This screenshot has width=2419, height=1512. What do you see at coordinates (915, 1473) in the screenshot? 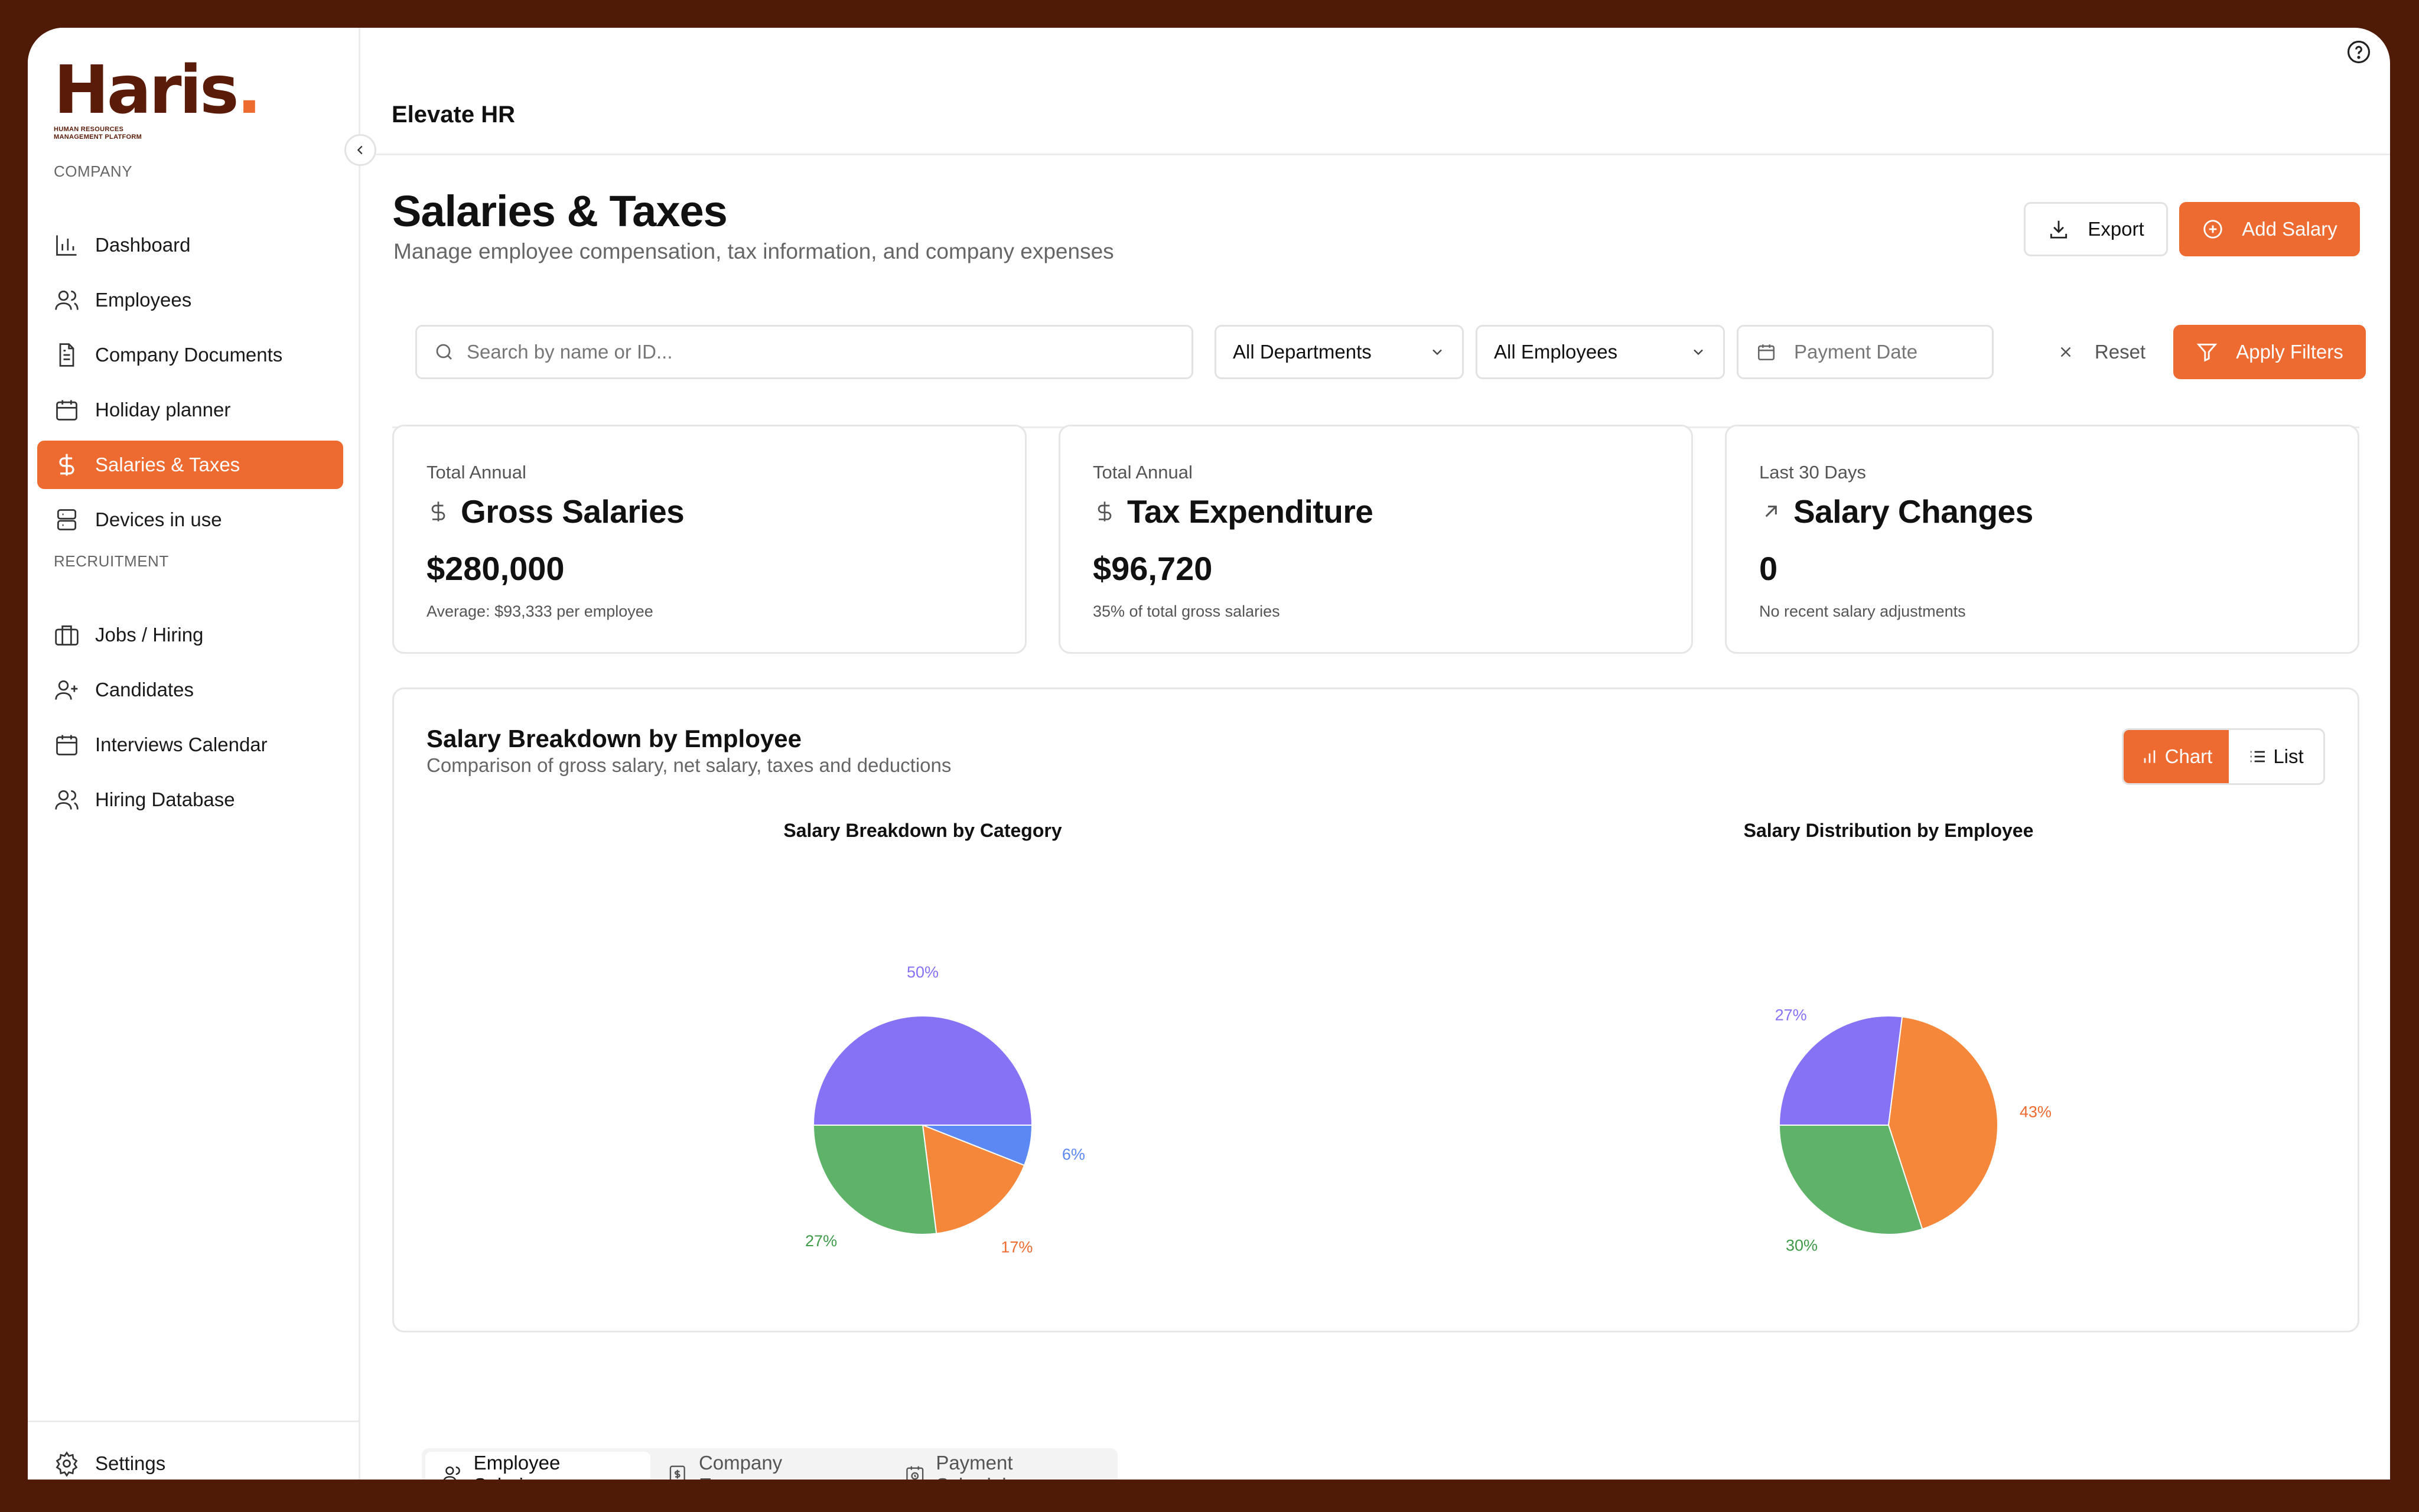
I see `calendar-clock-icon` at bounding box center [915, 1473].